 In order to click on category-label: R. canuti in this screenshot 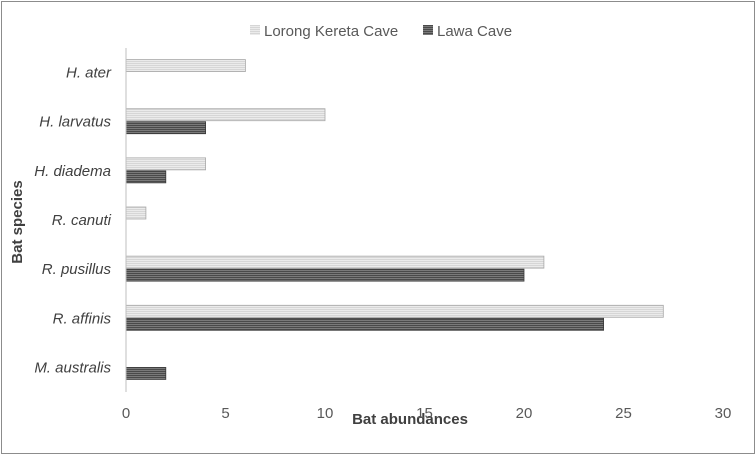, I will do `click(82, 220)`.